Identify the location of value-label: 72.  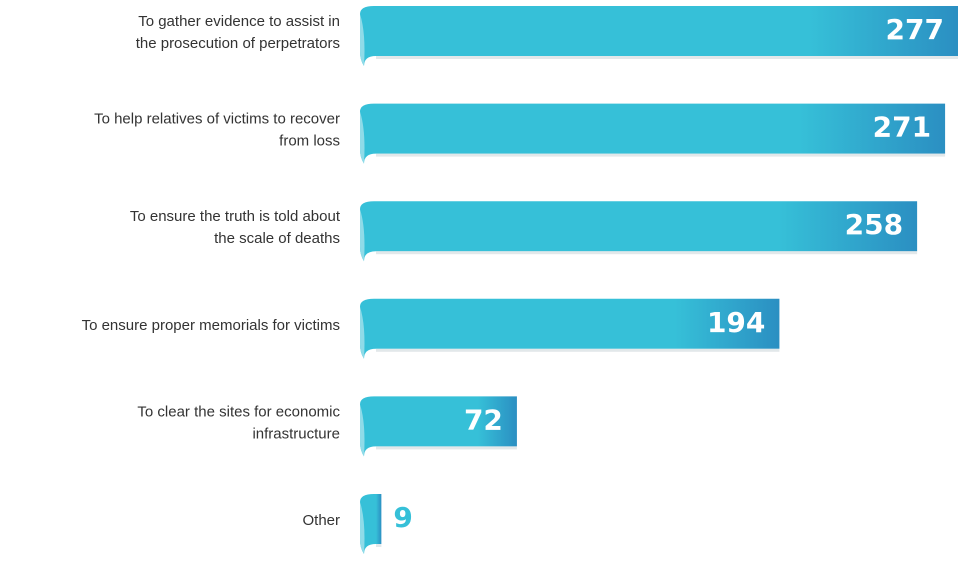
(483, 419).